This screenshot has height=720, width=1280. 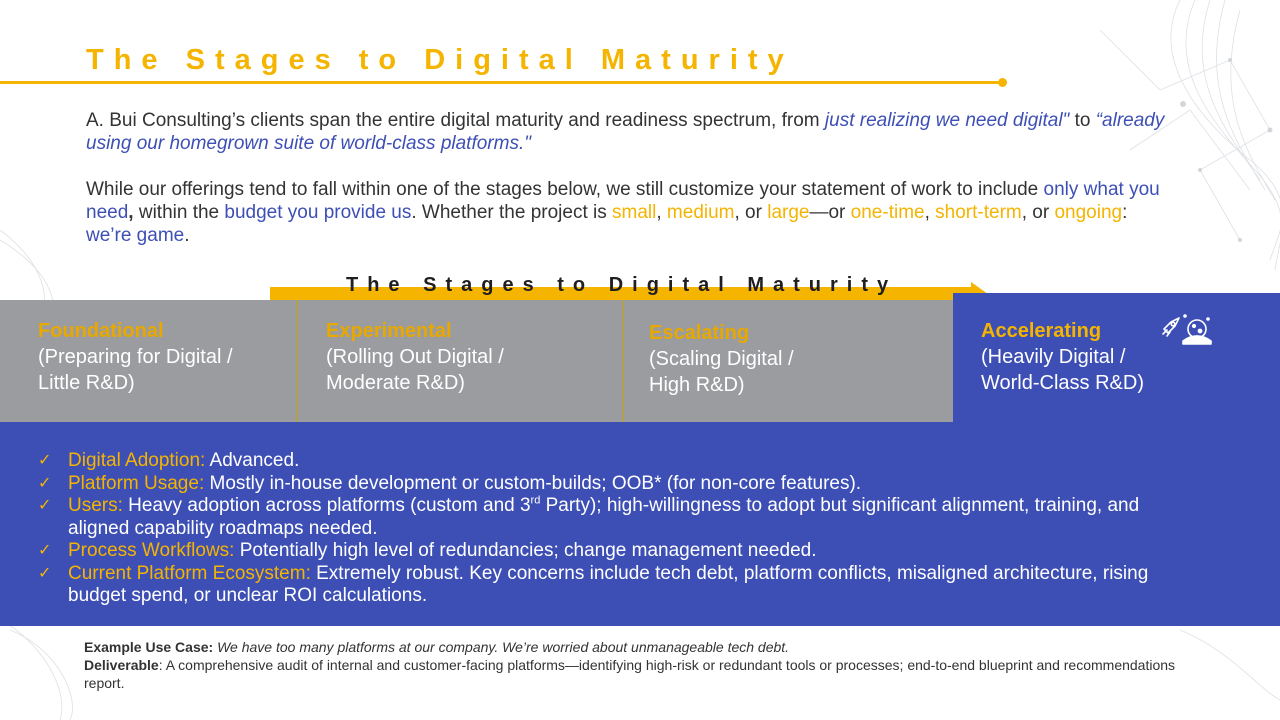 I want to click on use-case-label: Example Use Case:, so click(x=149, y=647).